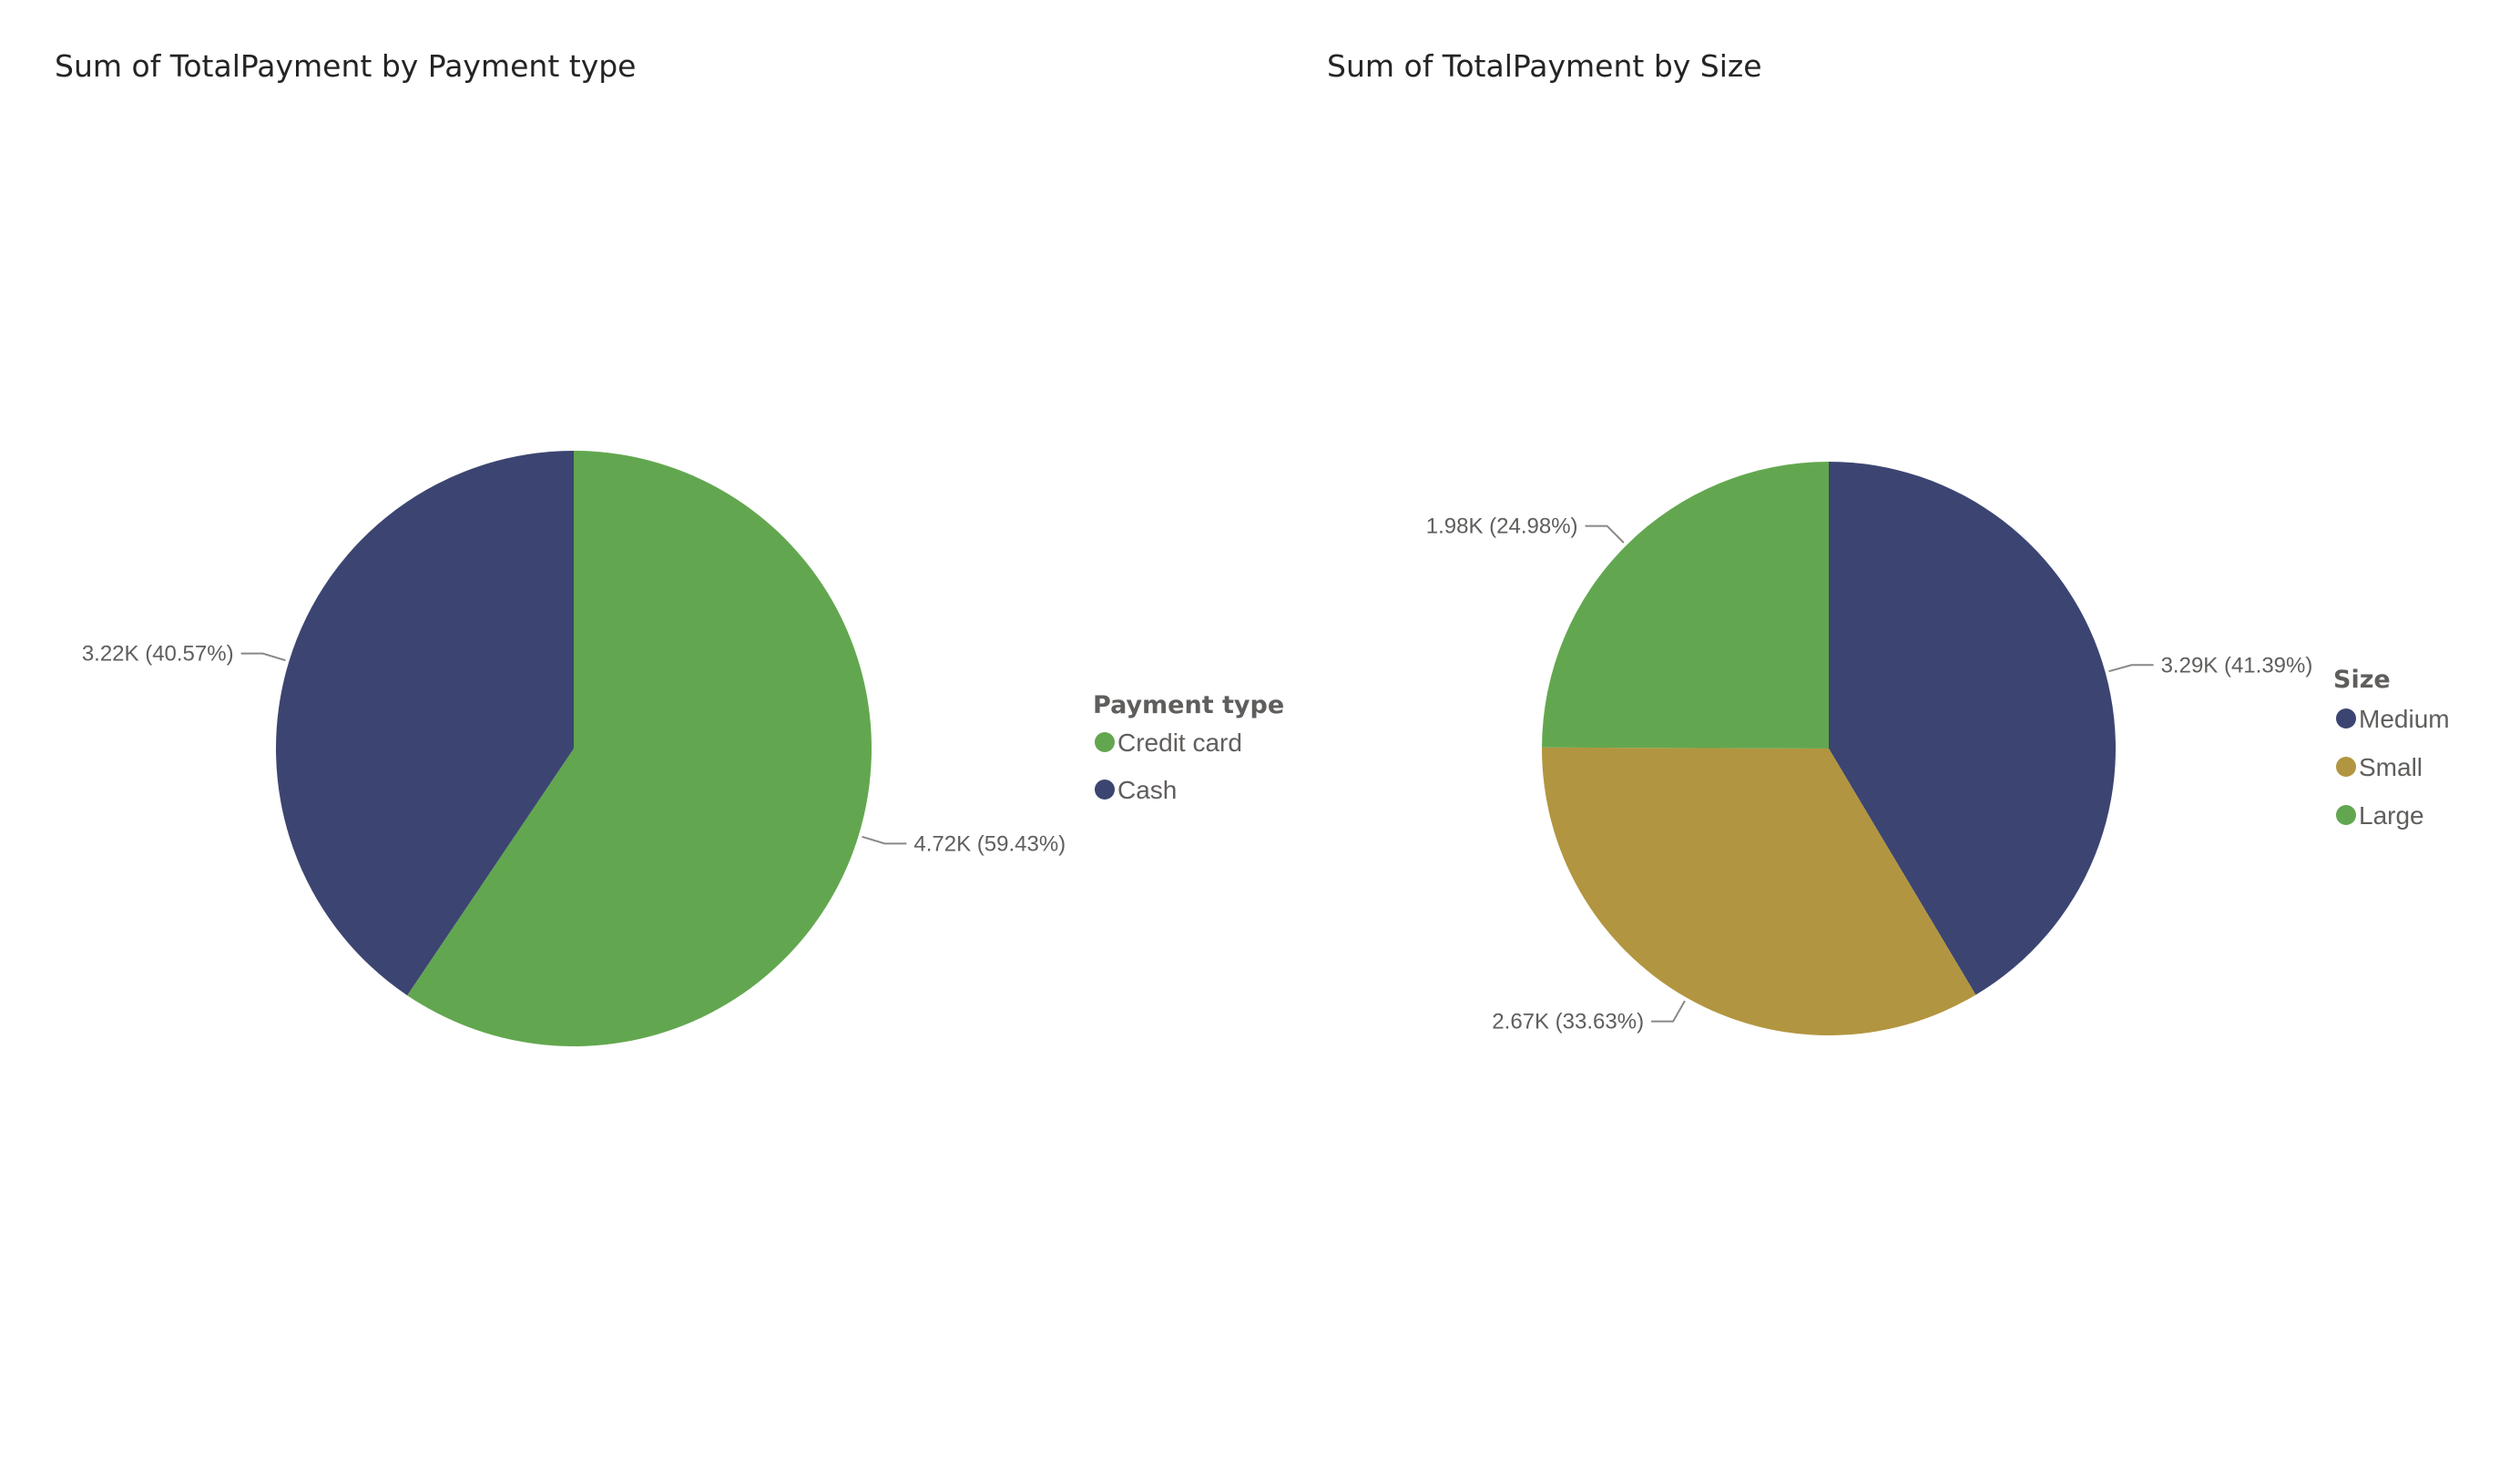 The height and width of the screenshot is (1457, 2520). Describe the element at coordinates (1180, 743) in the screenshot. I see `legend-label: Credit card` at that location.